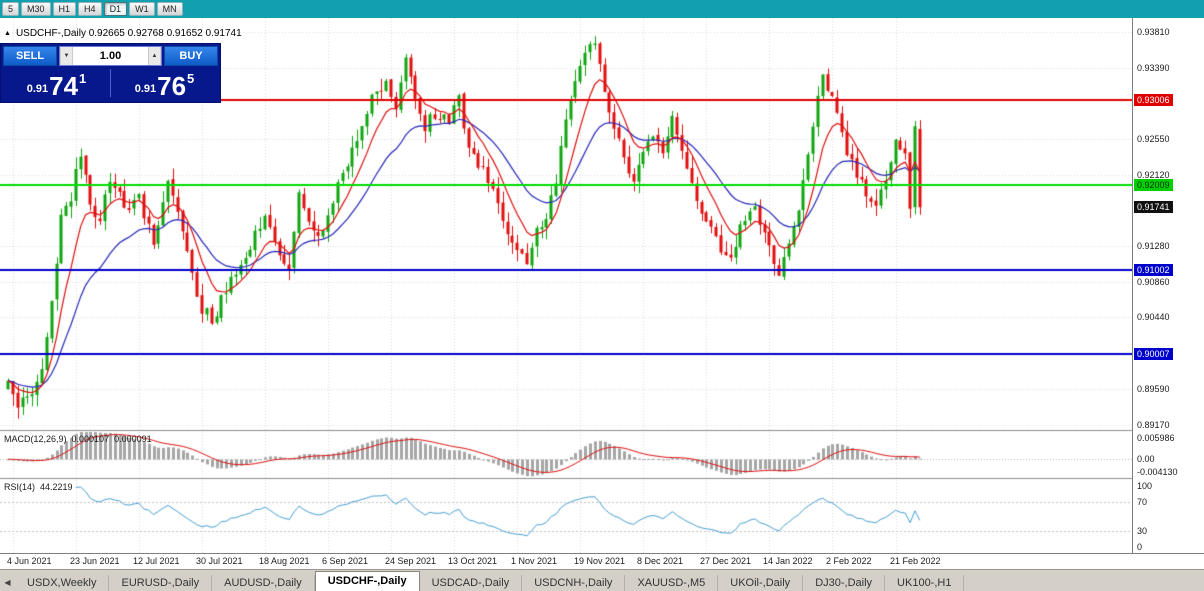 The width and height of the screenshot is (1204, 591). I want to click on sell-price: 0.91 74 1, so click(56, 83).